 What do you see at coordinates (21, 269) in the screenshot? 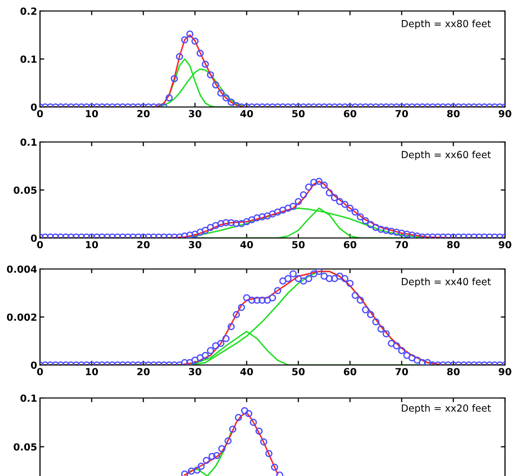
I see `y-tick-label: 0.004` at bounding box center [21, 269].